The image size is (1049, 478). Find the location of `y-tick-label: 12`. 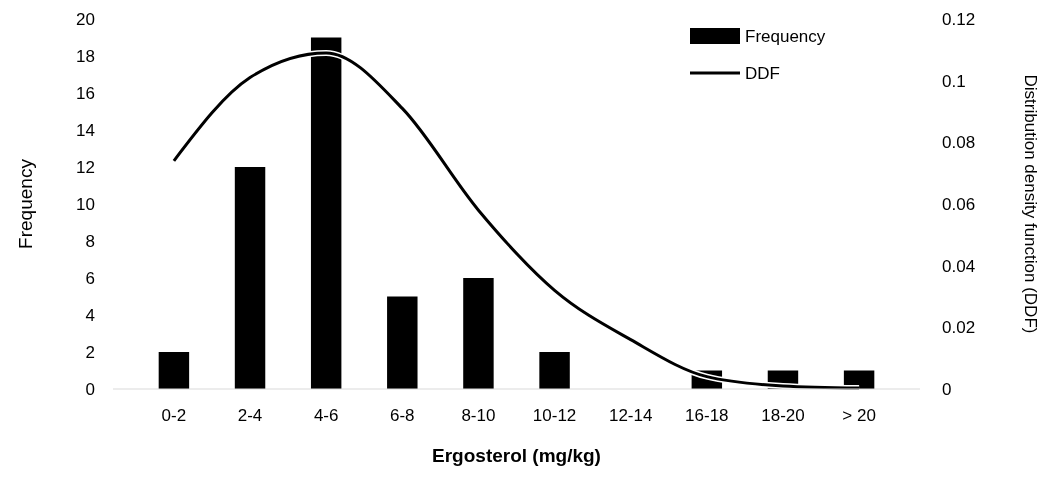

y-tick-label: 12 is located at coordinates (85, 167).